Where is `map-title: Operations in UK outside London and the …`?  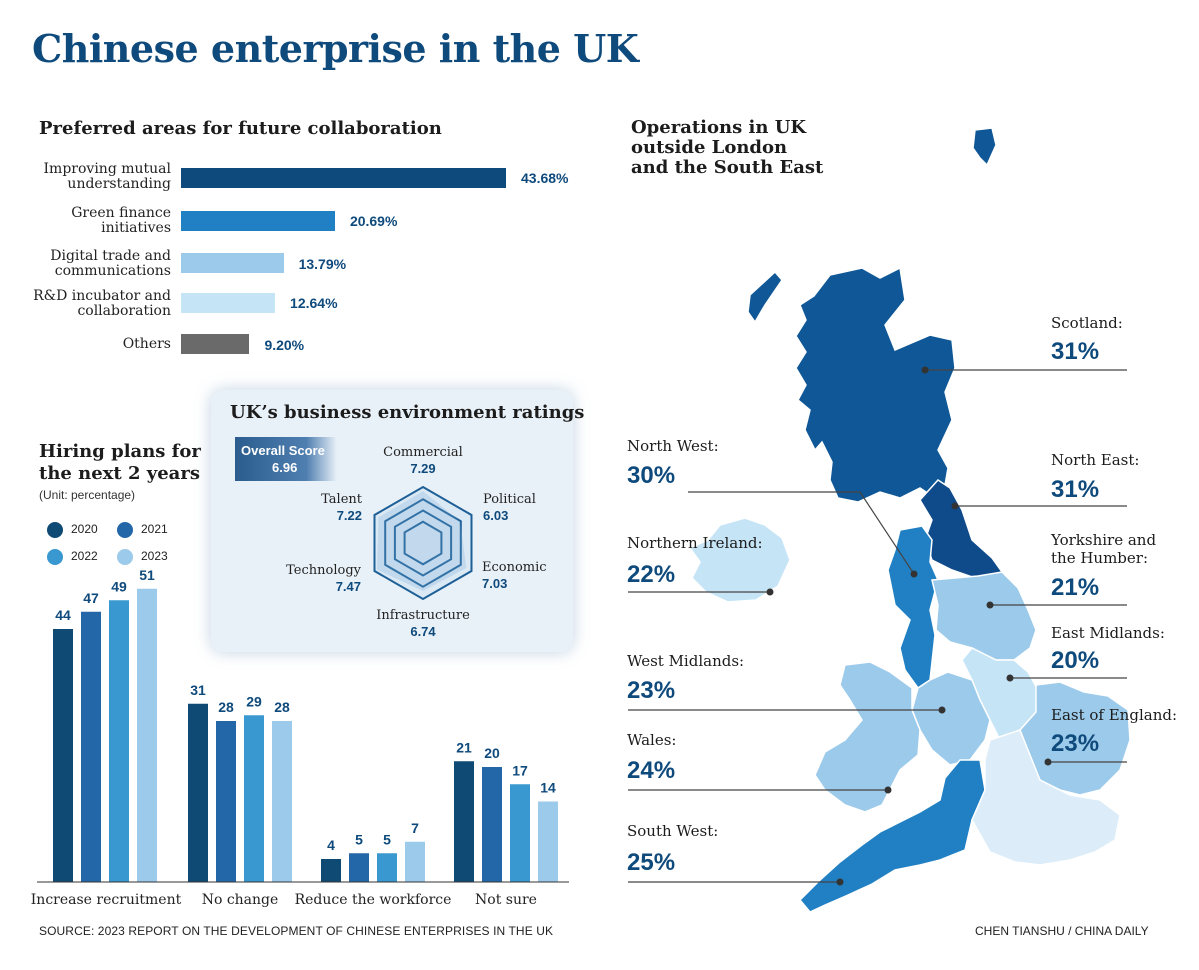
map-title: Operations in UK outside London and the … is located at coordinates (727, 148).